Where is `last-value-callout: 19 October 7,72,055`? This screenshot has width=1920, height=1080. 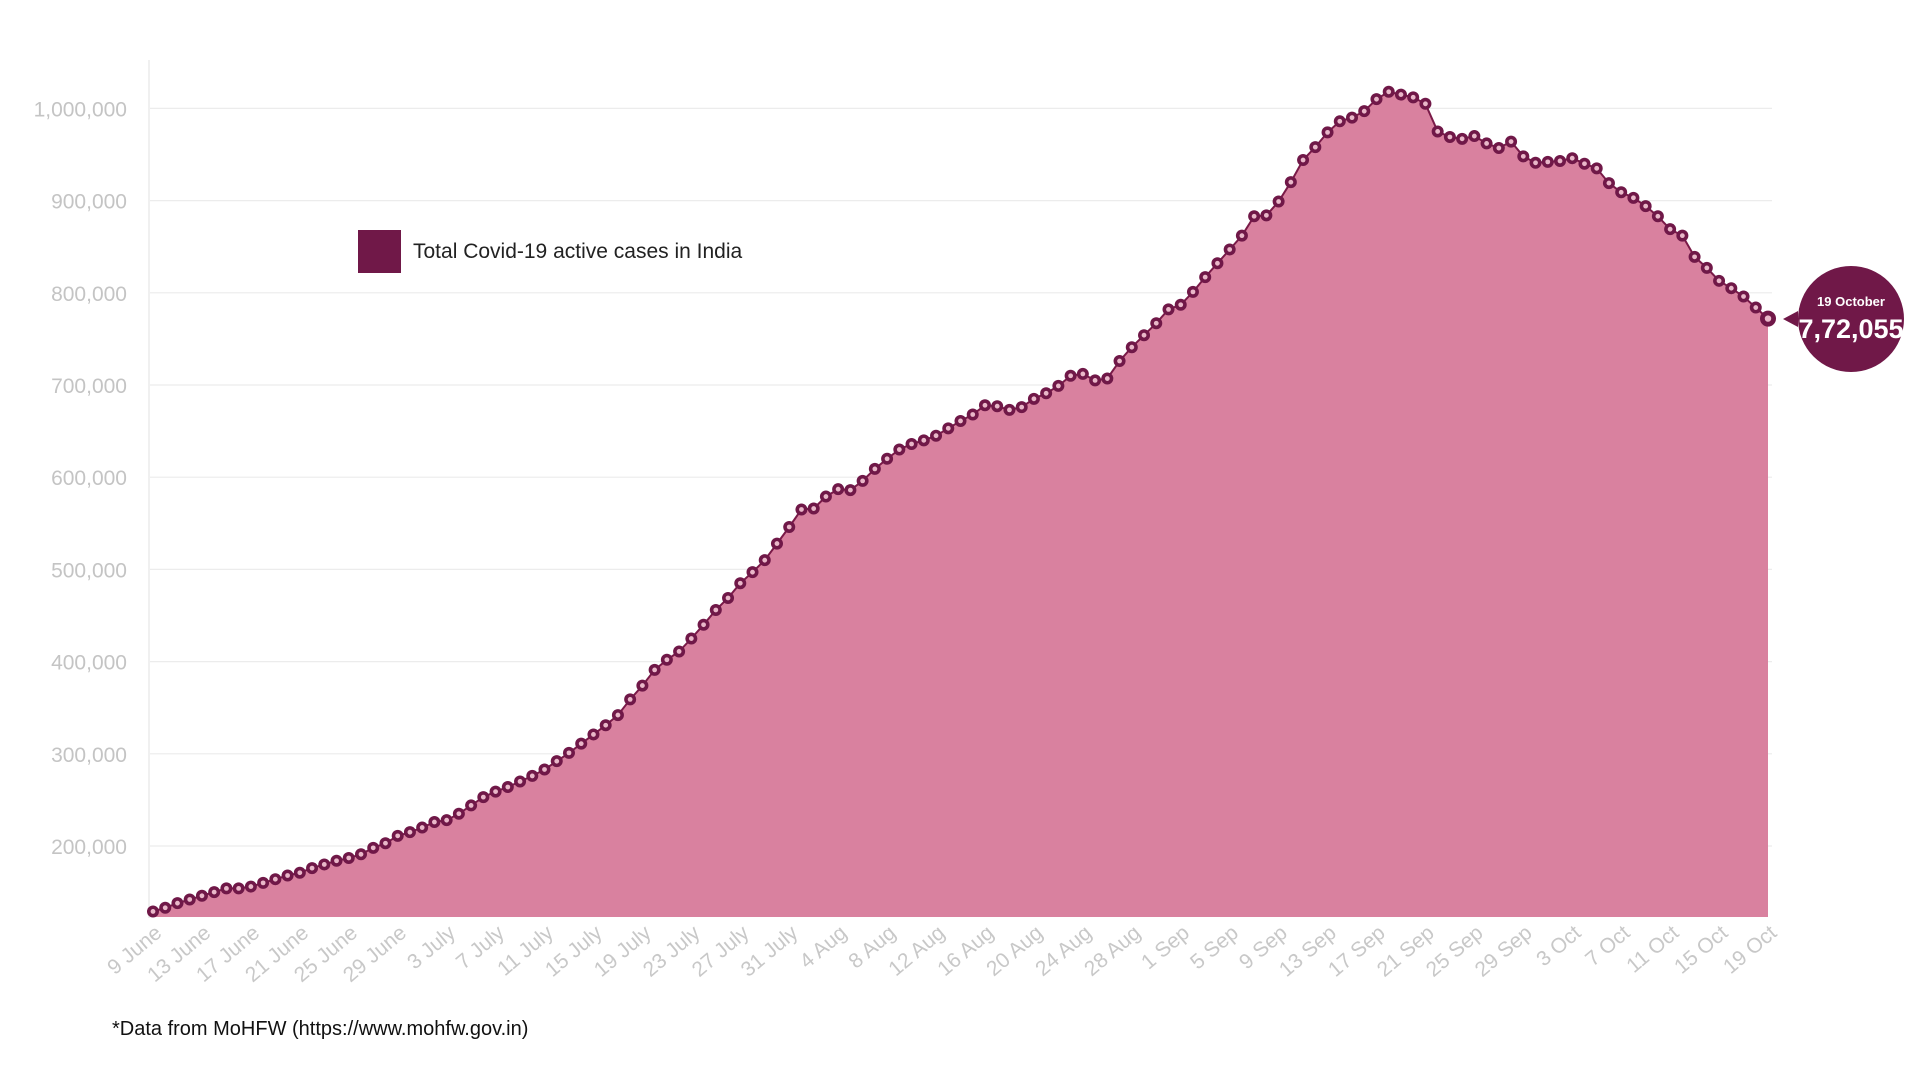 last-value-callout: 19 October 7,72,055 is located at coordinates (1843, 319).